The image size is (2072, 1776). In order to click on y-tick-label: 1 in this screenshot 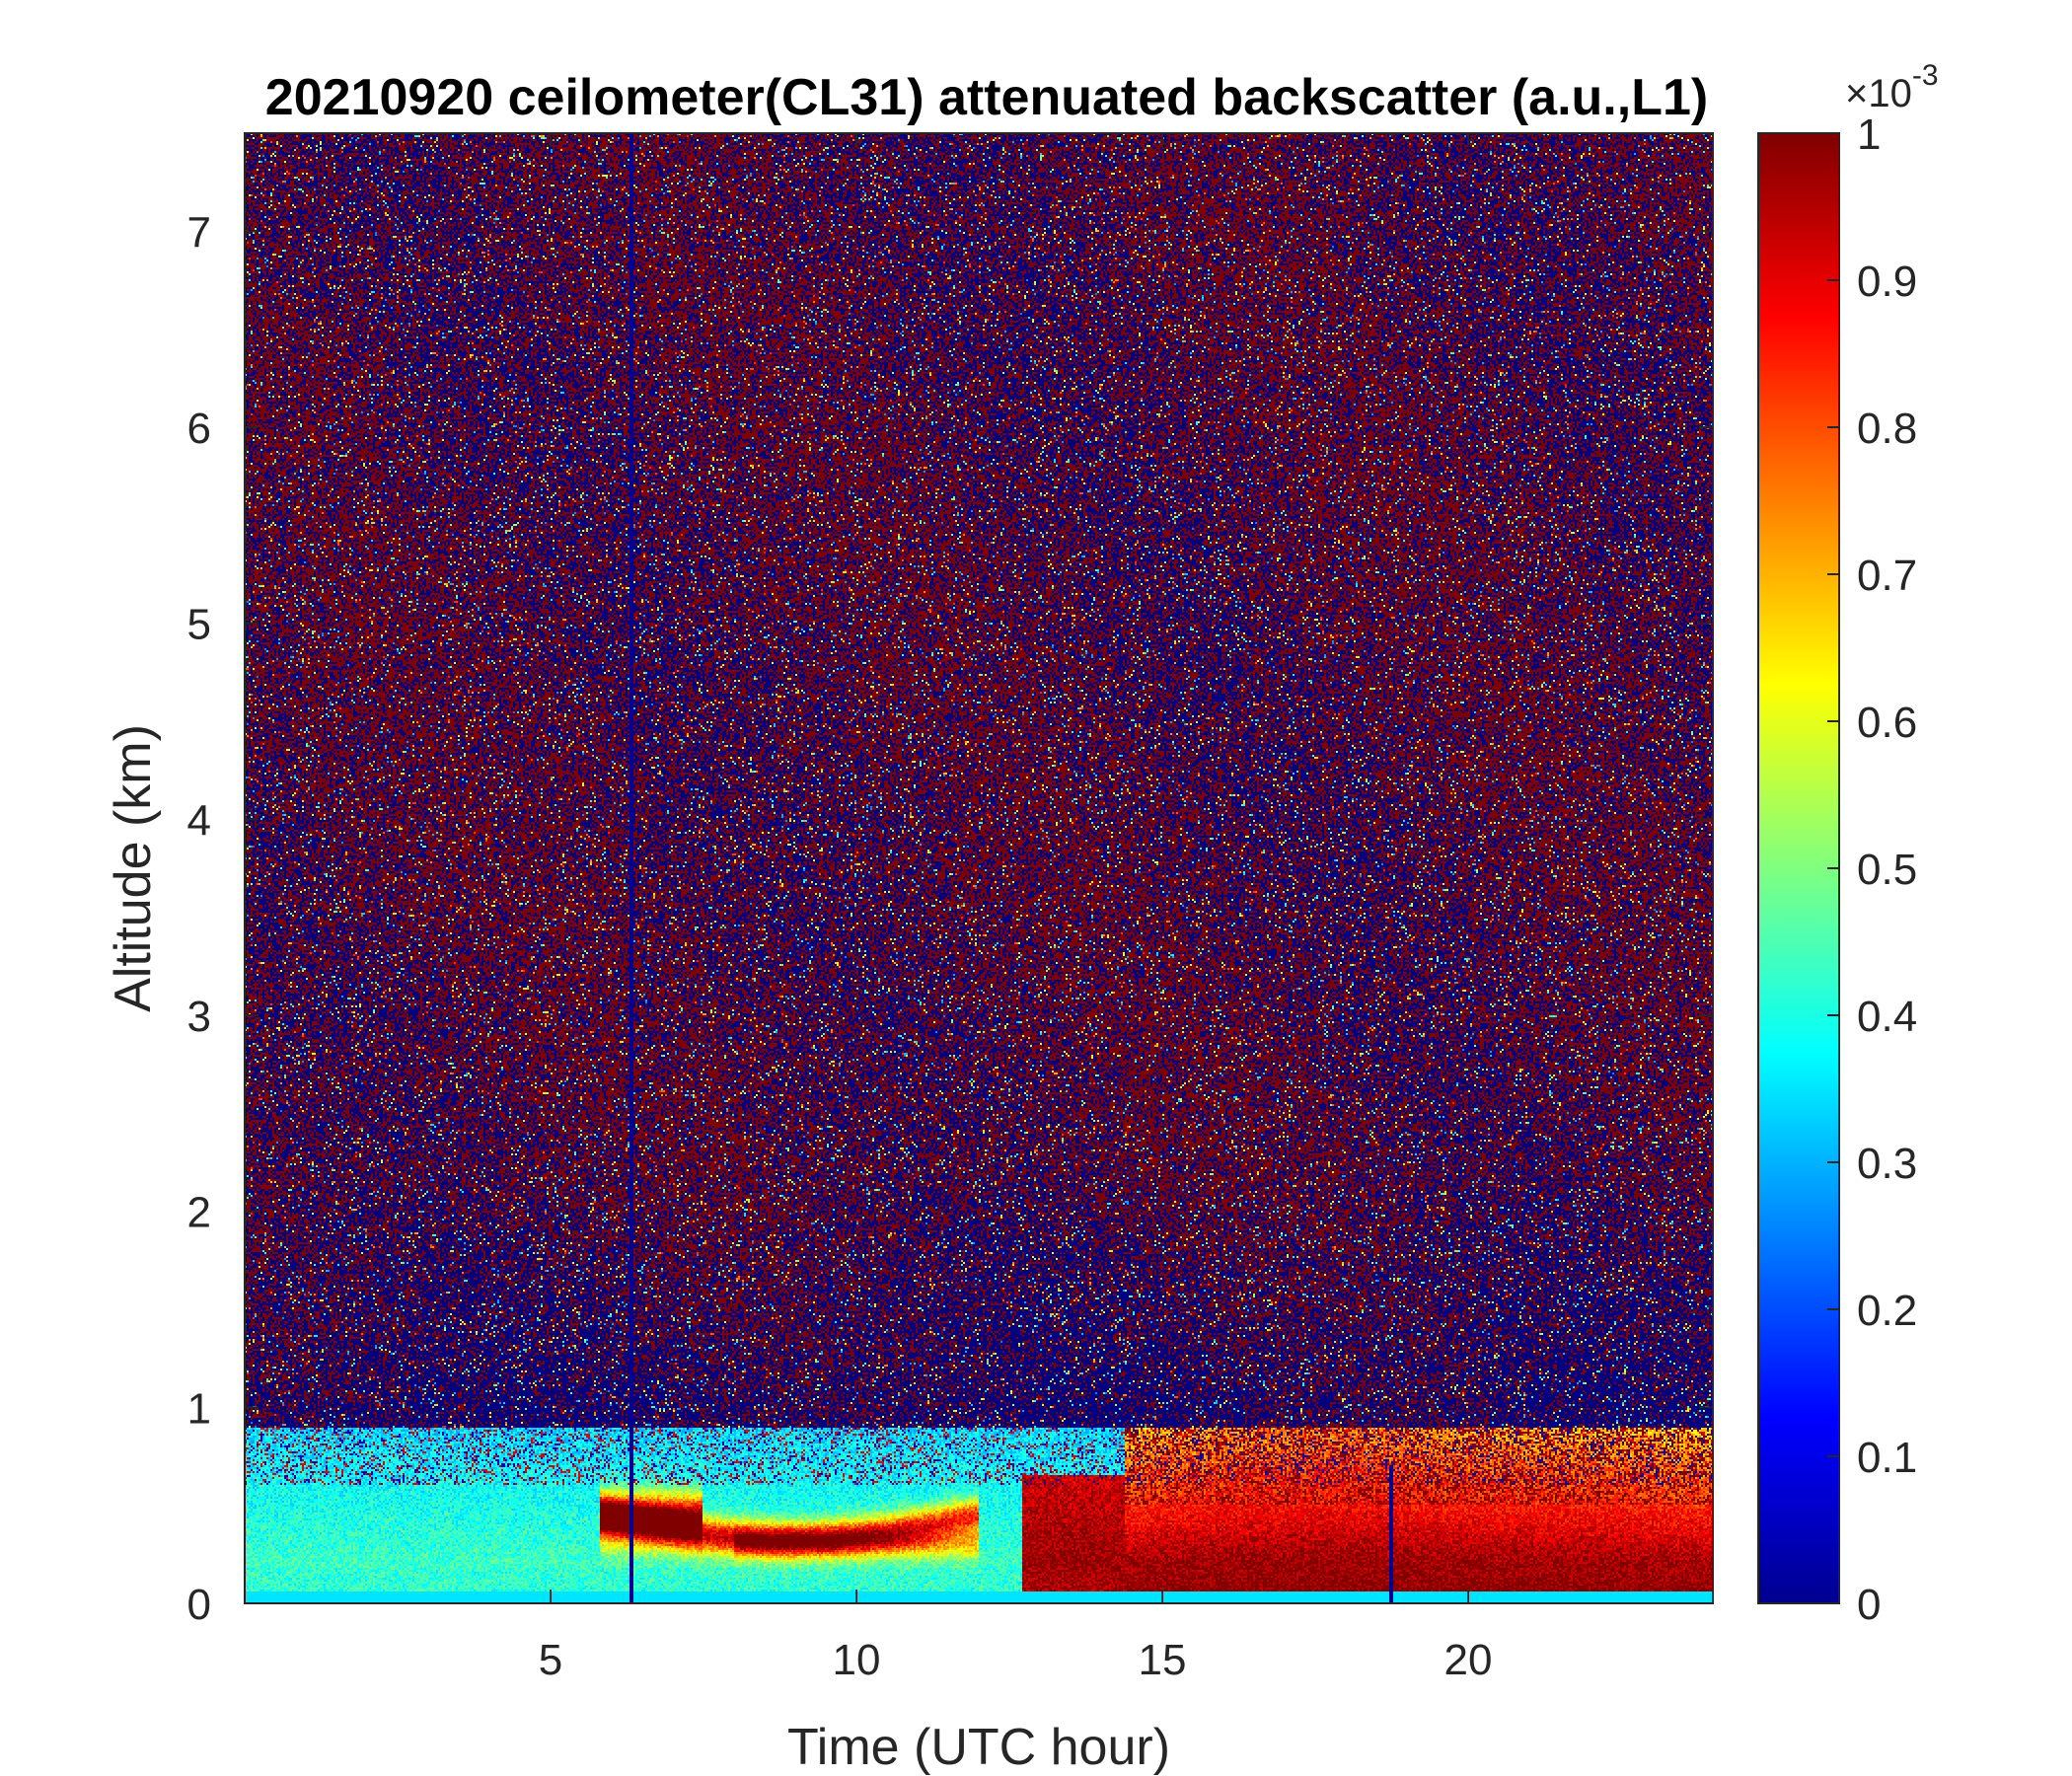, I will do `click(199, 1409)`.